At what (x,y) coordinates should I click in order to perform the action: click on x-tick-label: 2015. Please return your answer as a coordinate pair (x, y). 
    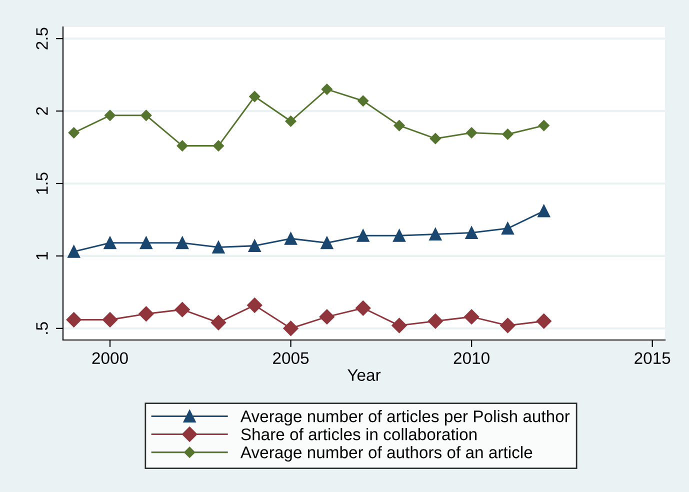
    Looking at the image, I should click on (652, 358).